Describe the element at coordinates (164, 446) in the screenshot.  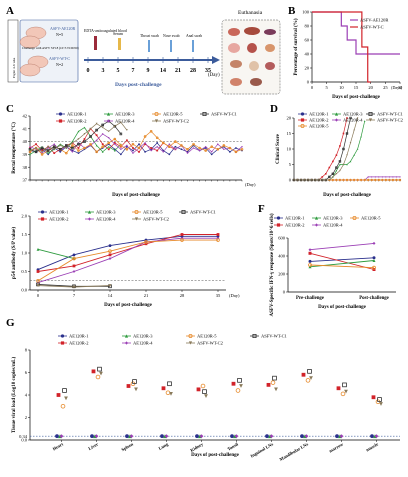
I see `tissue-label: Lung` at that location.